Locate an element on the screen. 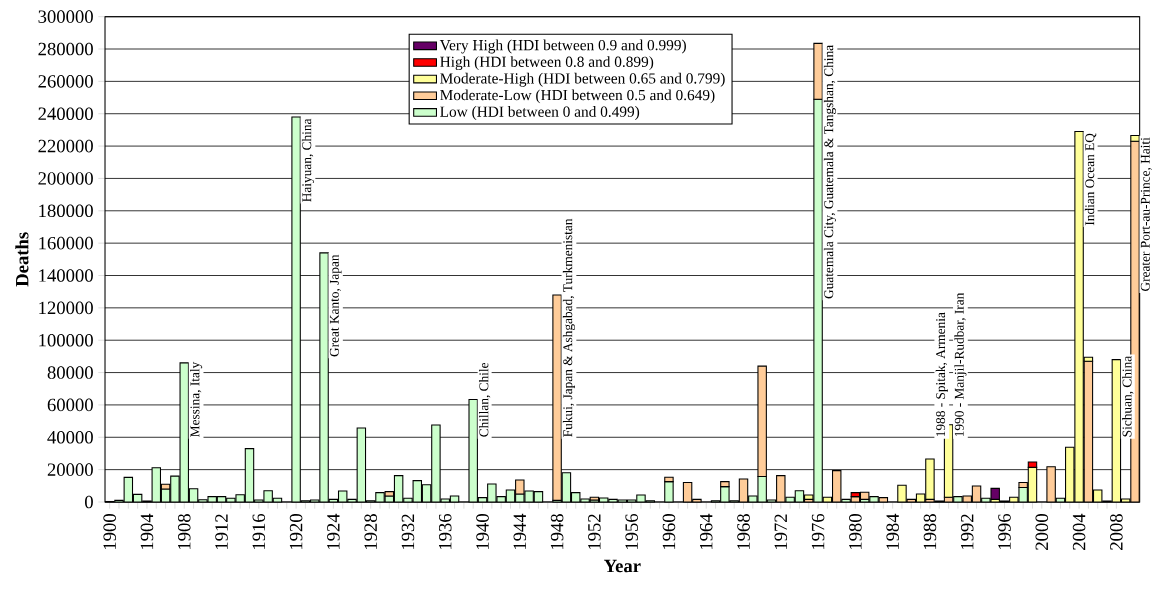 Image resolution: width=1164 pixels, height=596 pixels. y-tick-label: 260000 is located at coordinates (65, 81).